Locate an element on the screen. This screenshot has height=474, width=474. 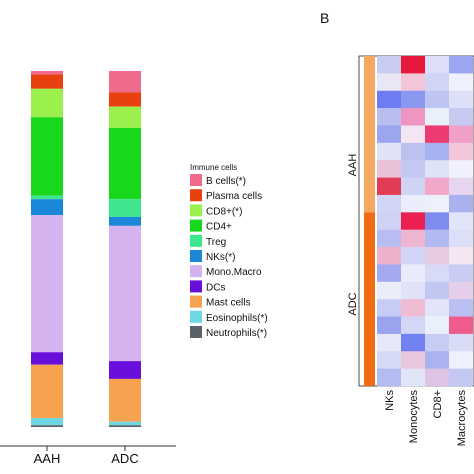
heatmap-cell-r17-macrocytes is located at coordinates (461, 342).